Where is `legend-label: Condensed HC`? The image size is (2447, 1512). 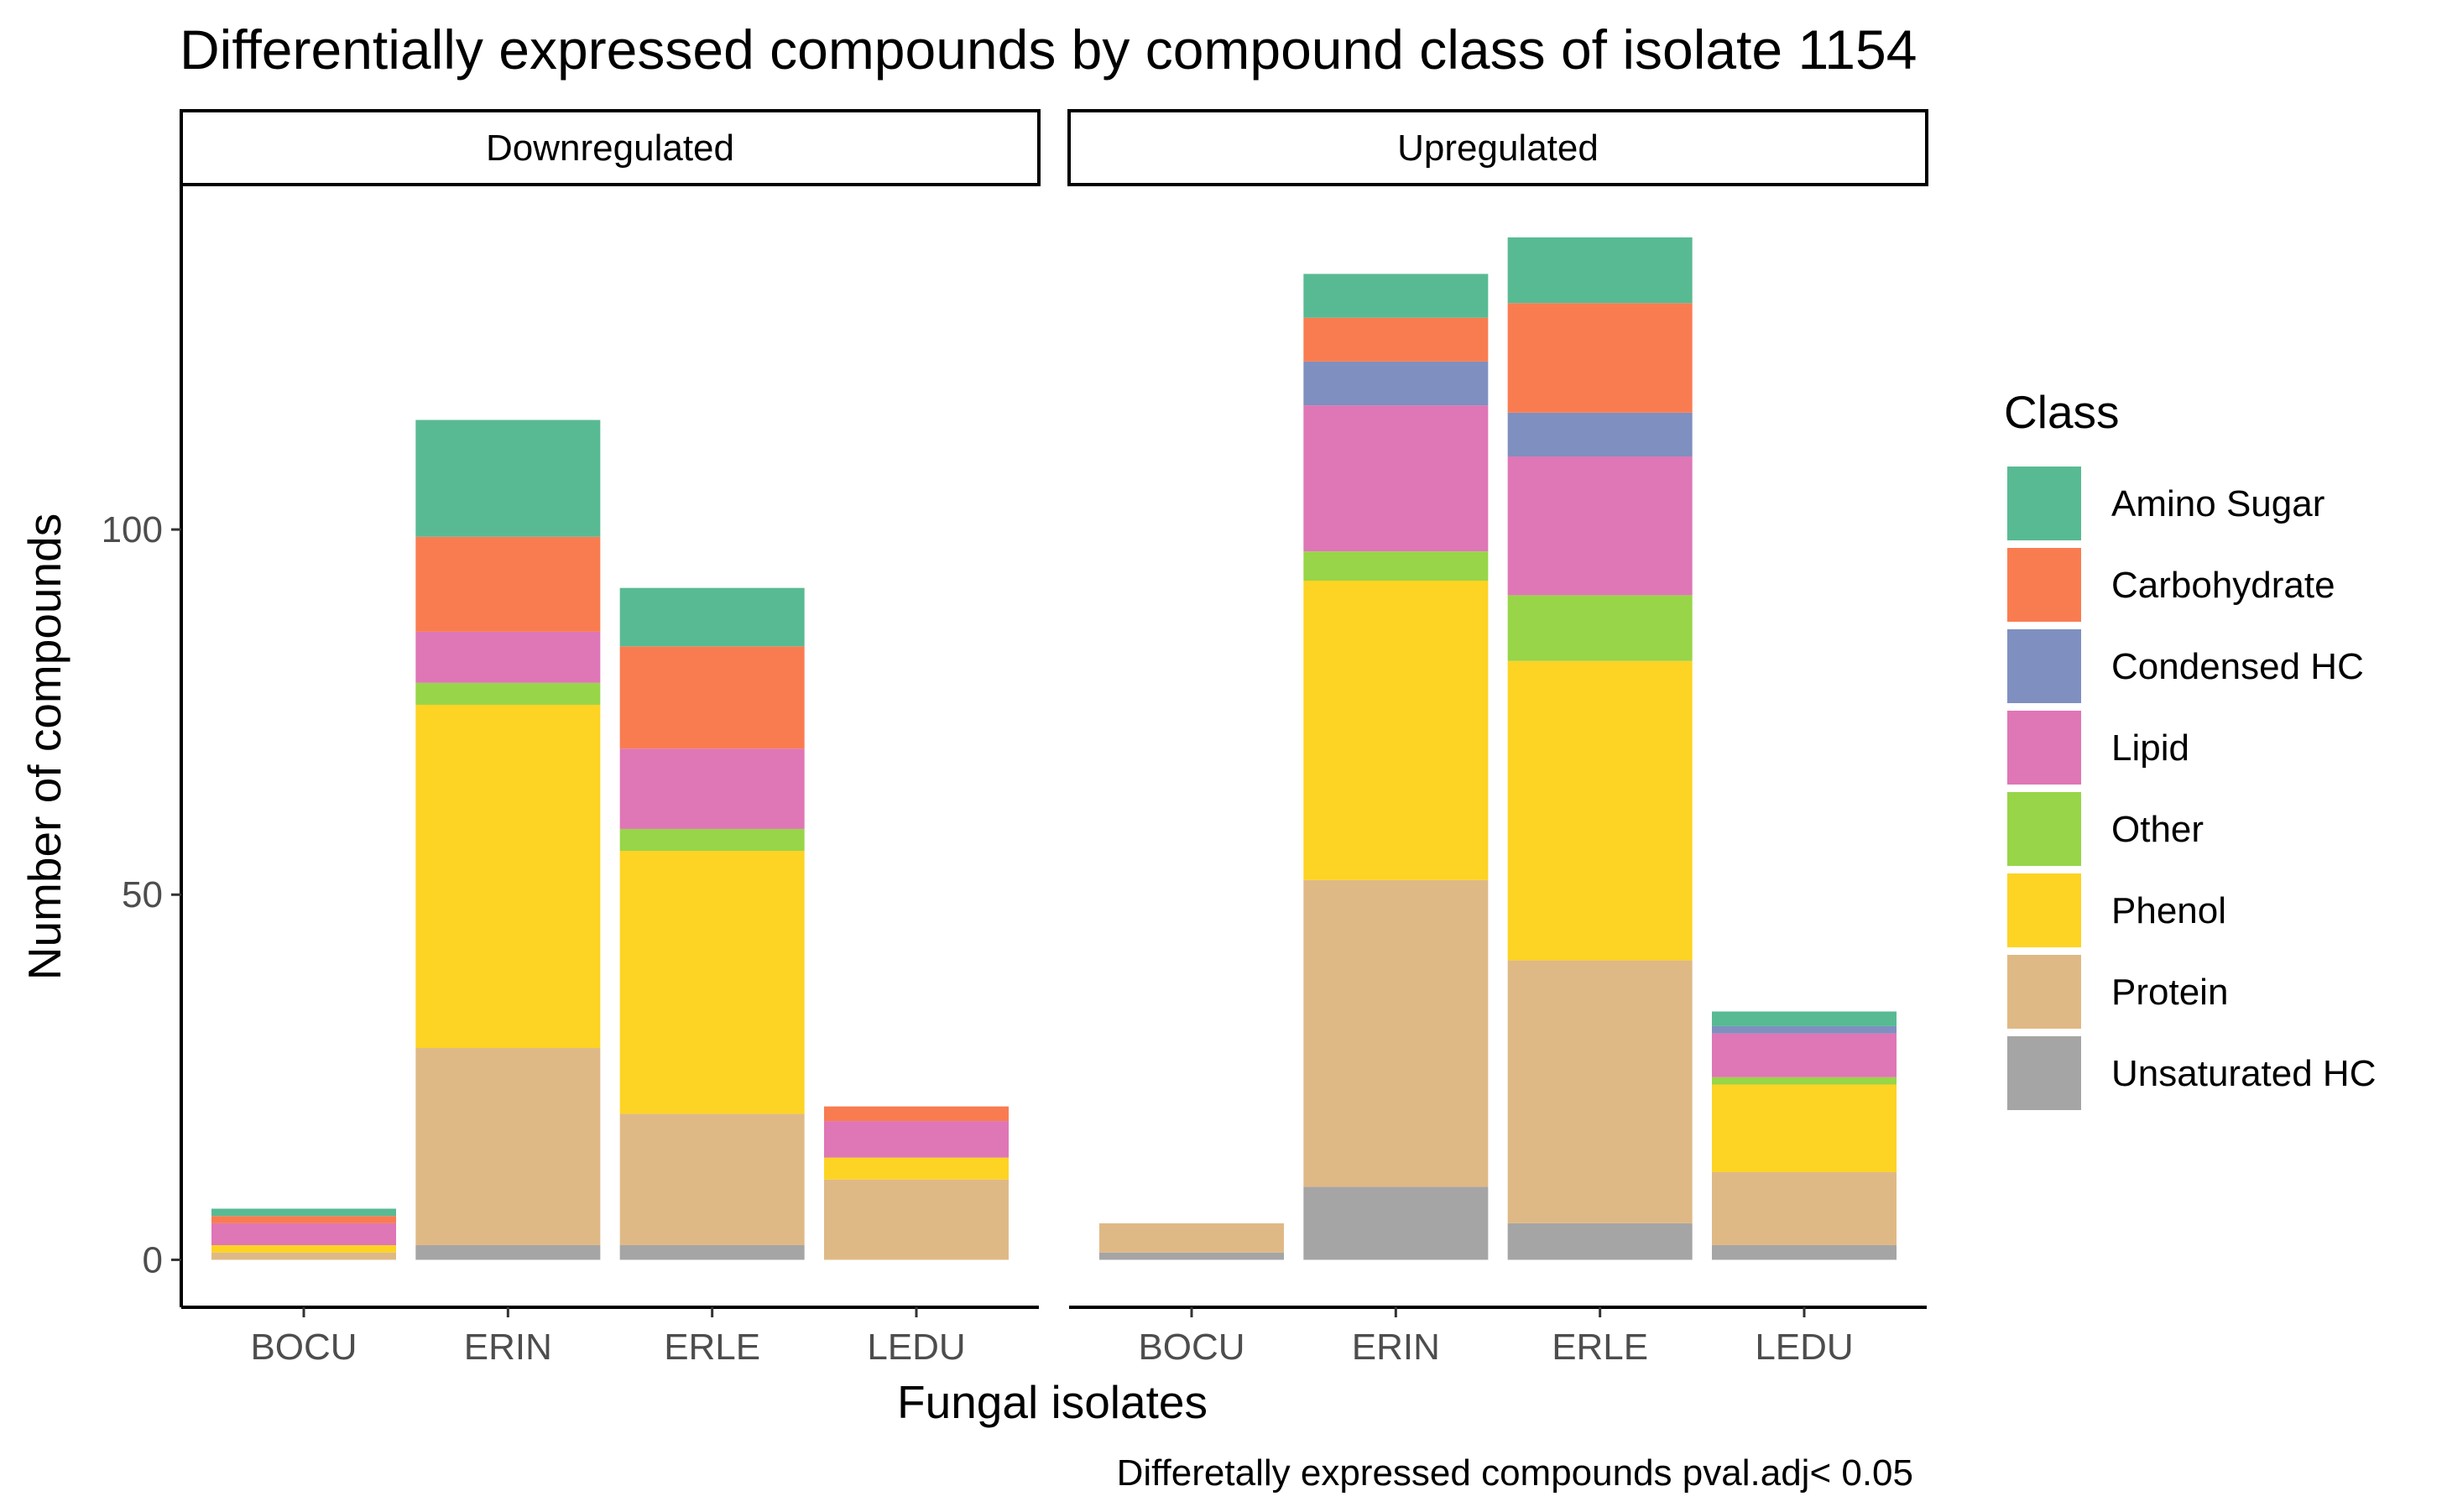 legend-label: Condensed HC is located at coordinates (2237, 666).